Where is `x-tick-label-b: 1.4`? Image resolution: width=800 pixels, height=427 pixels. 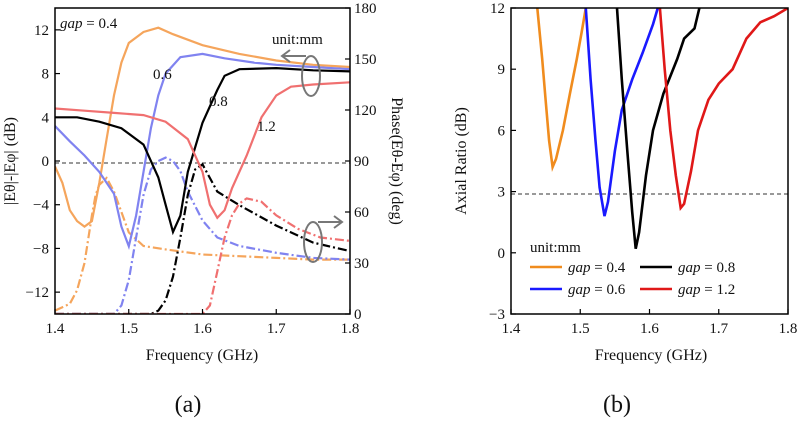 x-tick-label-b: 1.4 is located at coordinates (511, 329).